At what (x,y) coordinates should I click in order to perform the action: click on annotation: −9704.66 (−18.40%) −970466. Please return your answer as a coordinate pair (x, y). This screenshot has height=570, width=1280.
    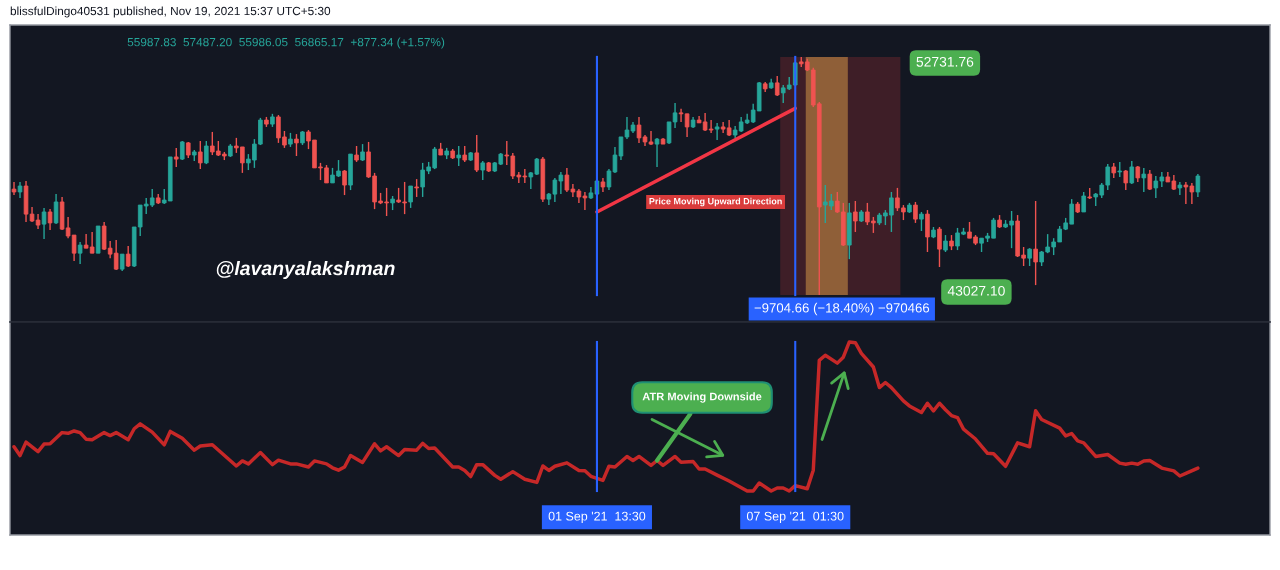
    Looking at the image, I should click on (842, 309).